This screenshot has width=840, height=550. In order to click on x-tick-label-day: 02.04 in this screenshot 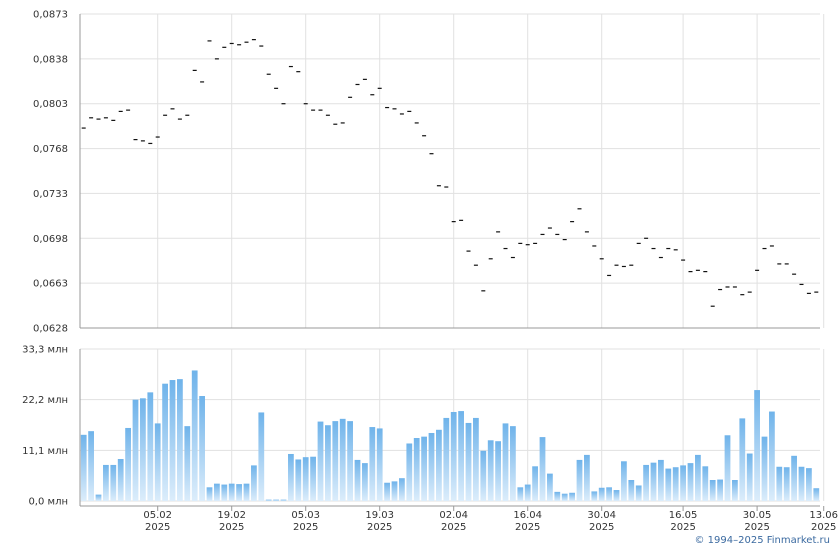, I will do `click(453, 515)`.